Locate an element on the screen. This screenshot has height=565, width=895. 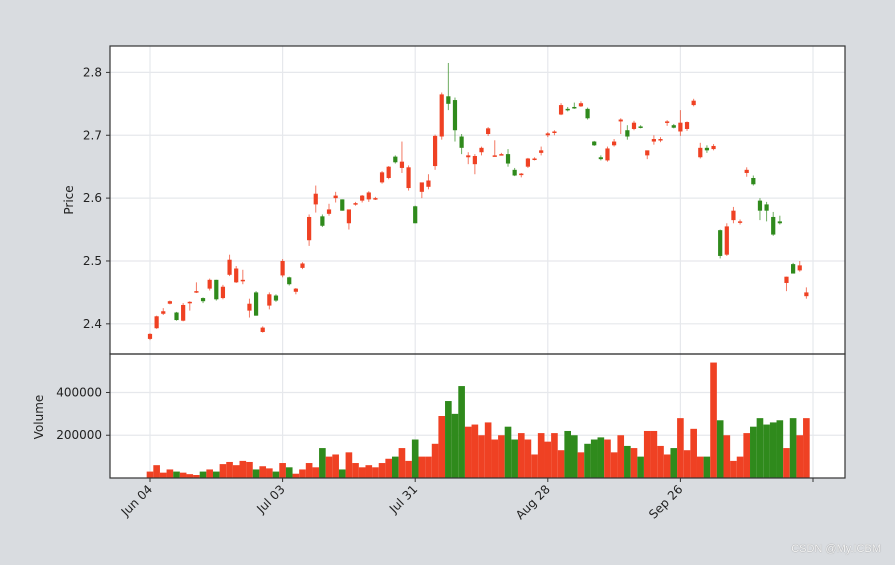
volume-axis-label: Volume is located at coordinates (39, 417).